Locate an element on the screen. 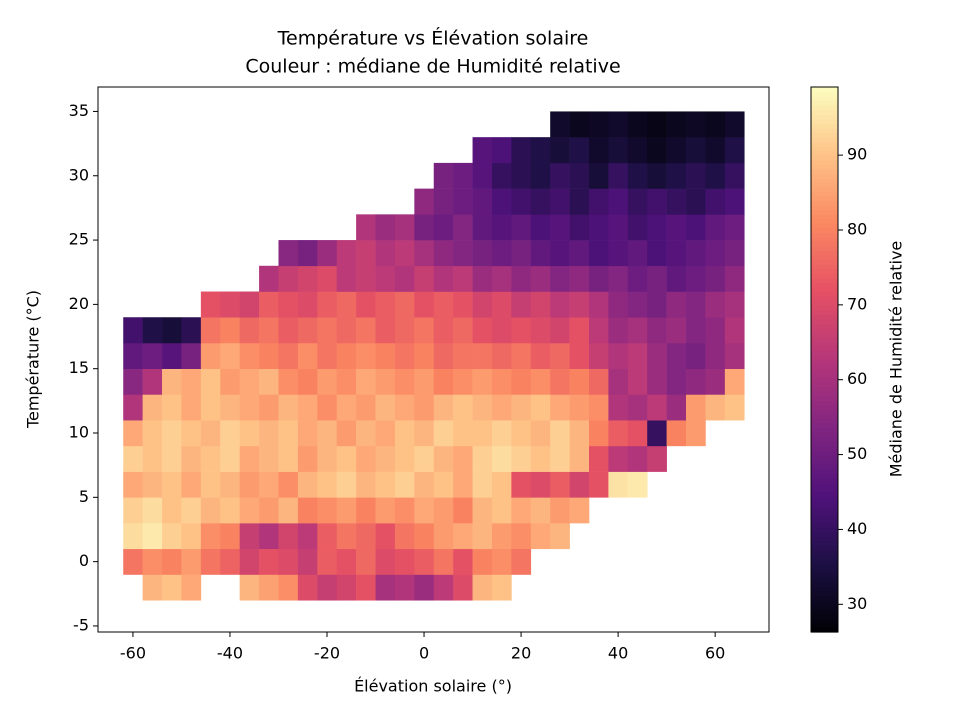 Image resolution: width=960 pixels, height=724 pixels. colorbar-tick-label: 40 is located at coordinates (857, 528).